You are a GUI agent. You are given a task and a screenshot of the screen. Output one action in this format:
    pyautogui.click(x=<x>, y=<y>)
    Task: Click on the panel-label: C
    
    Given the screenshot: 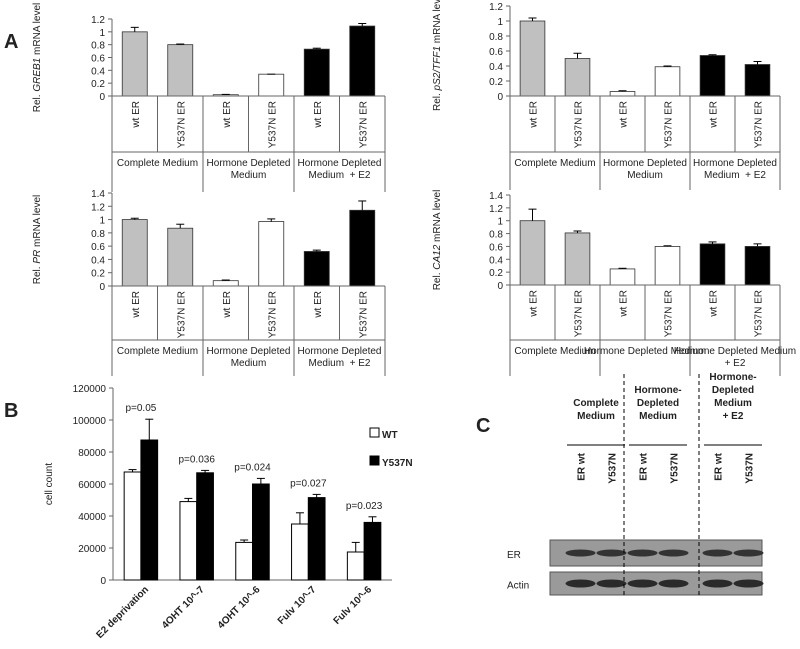 What is the action you would take?
    pyautogui.click(x=483, y=426)
    